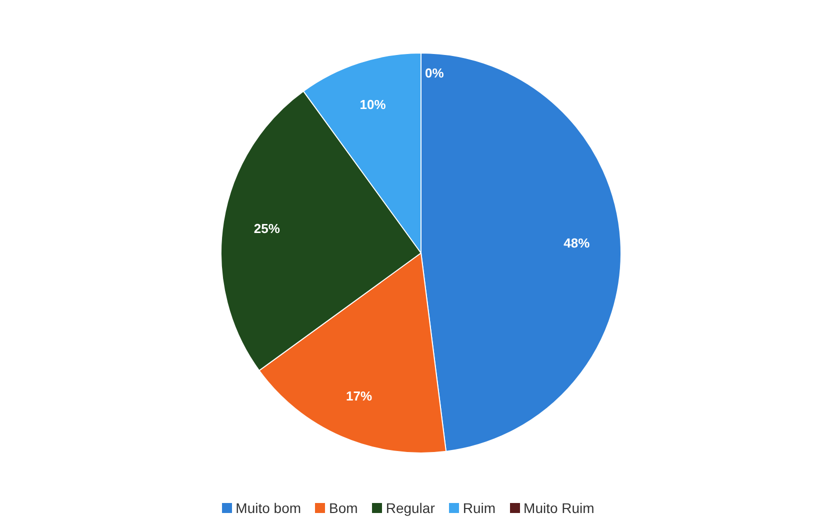  Describe the element at coordinates (373, 104) in the screenshot. I see `data-label: 10%` at that location.